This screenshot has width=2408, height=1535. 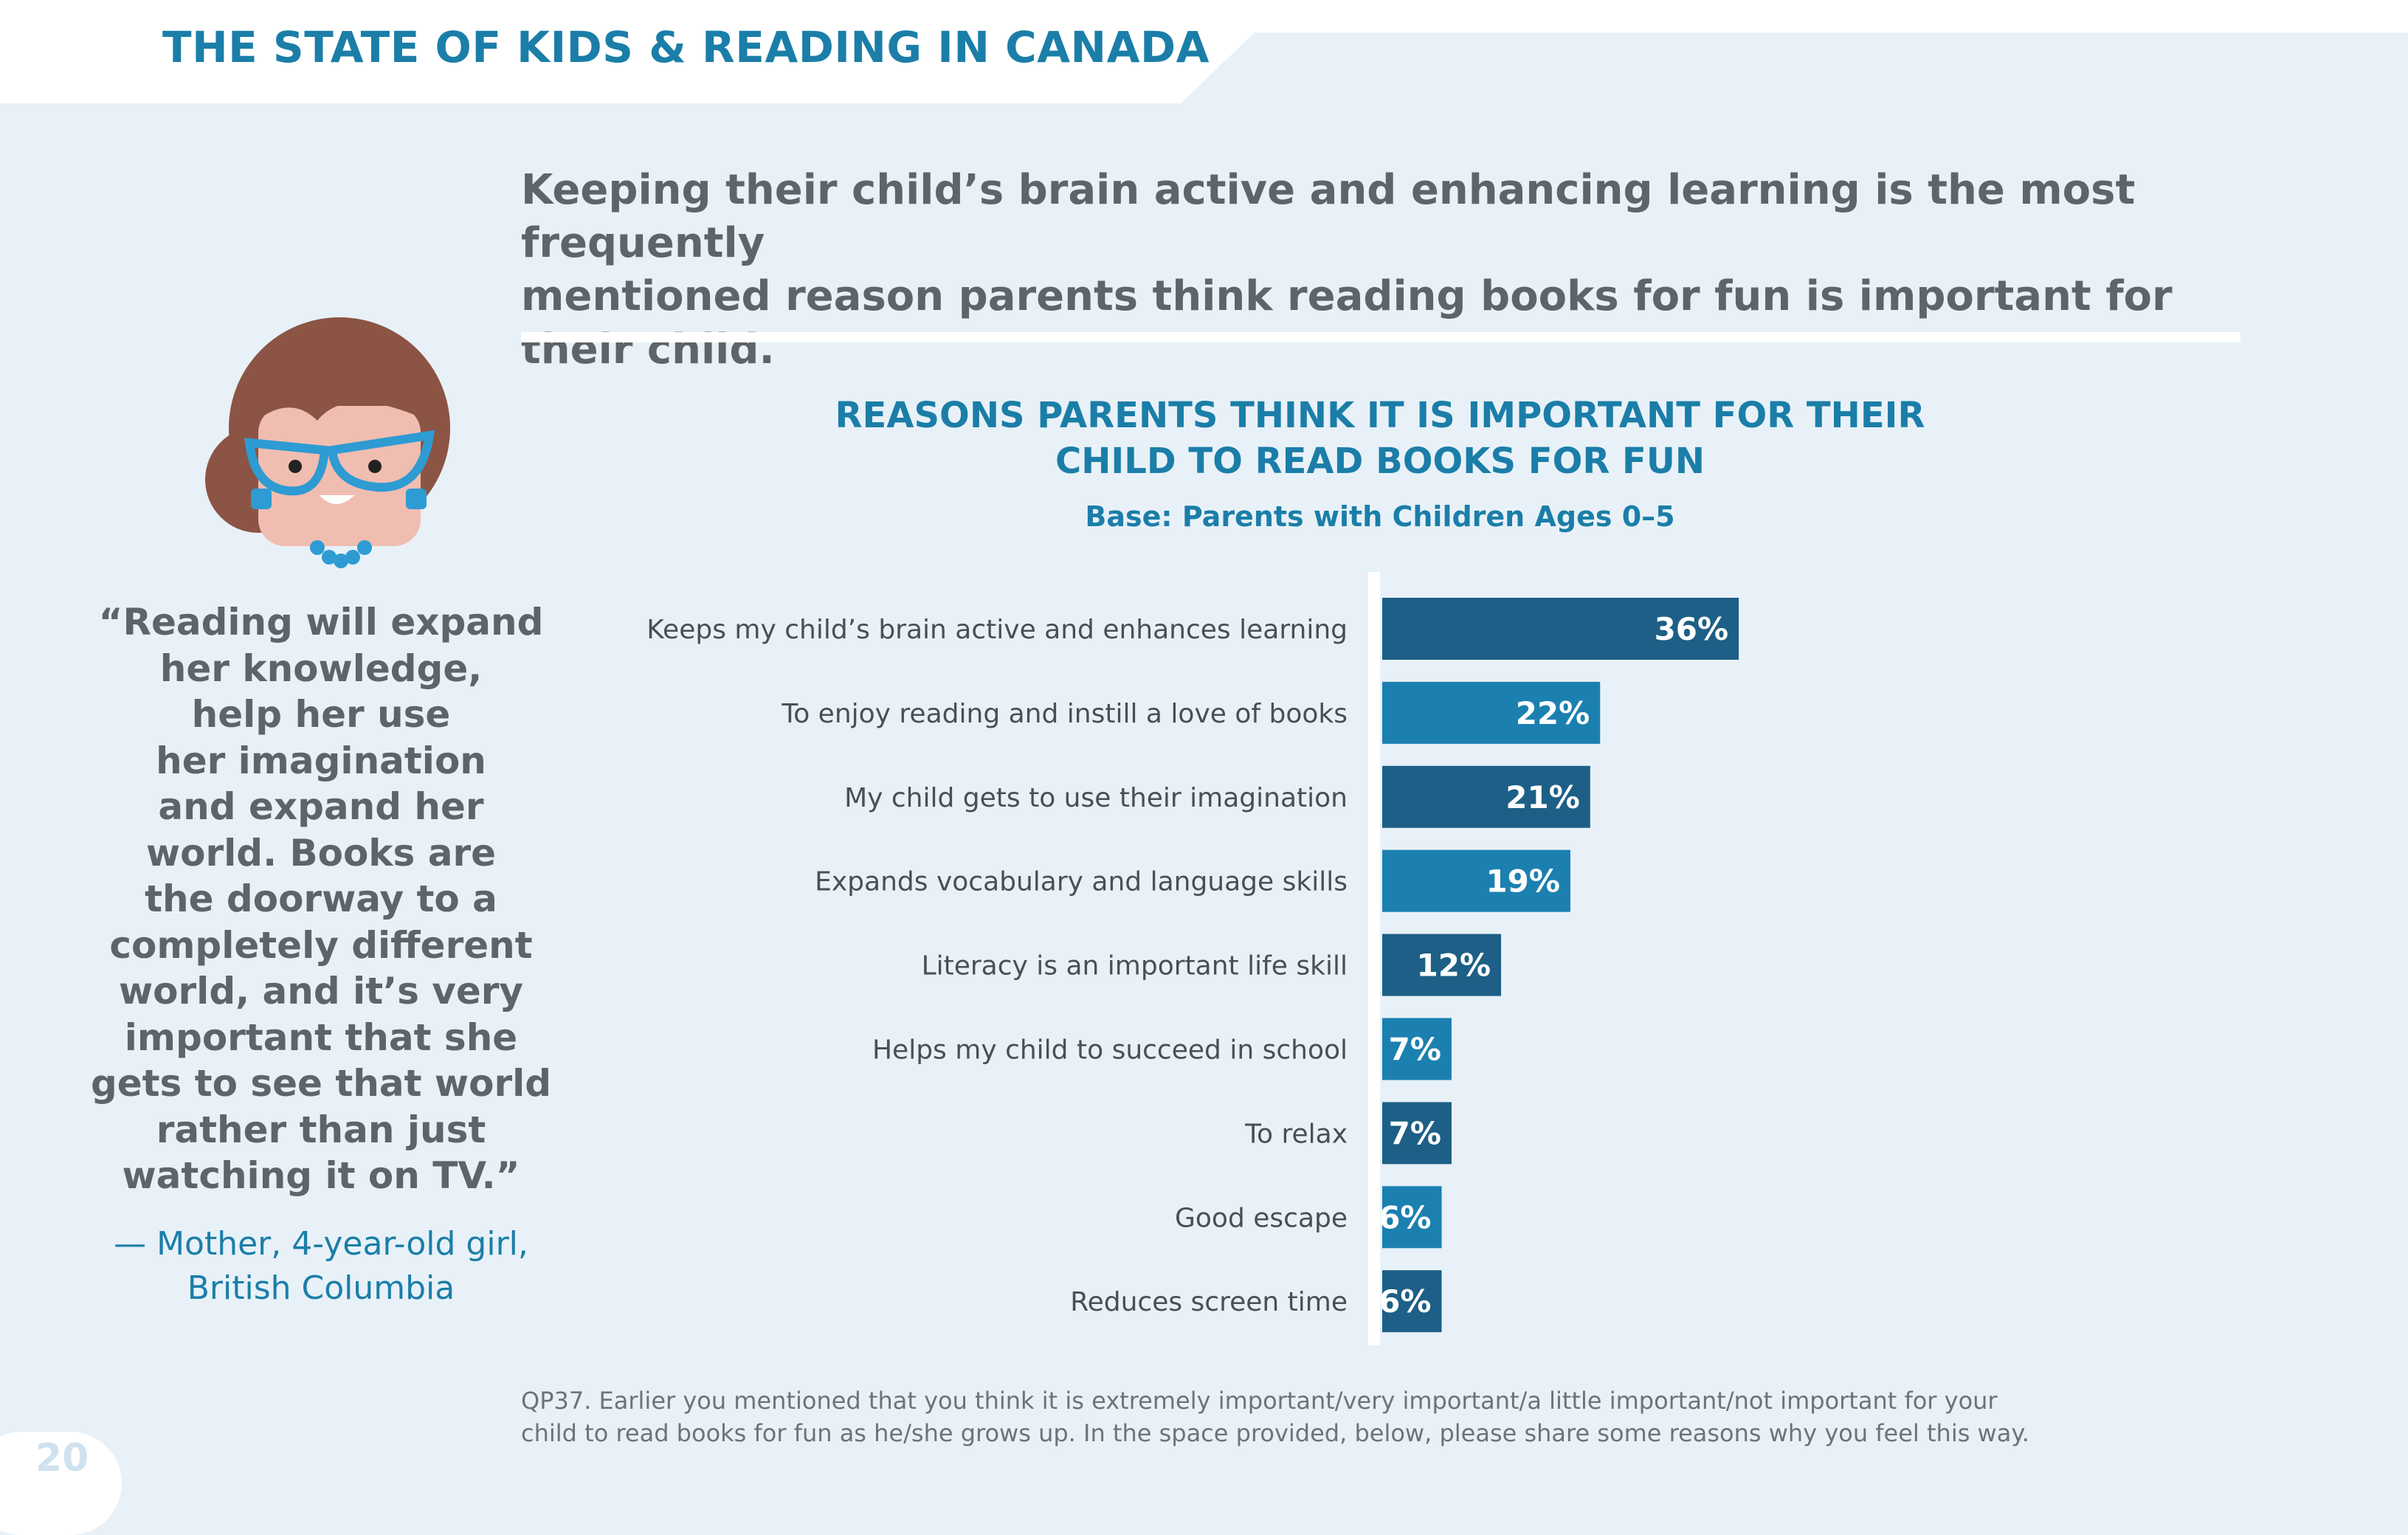 I want to click on quote-line: her knowledge,, so click(x=321, y=668).